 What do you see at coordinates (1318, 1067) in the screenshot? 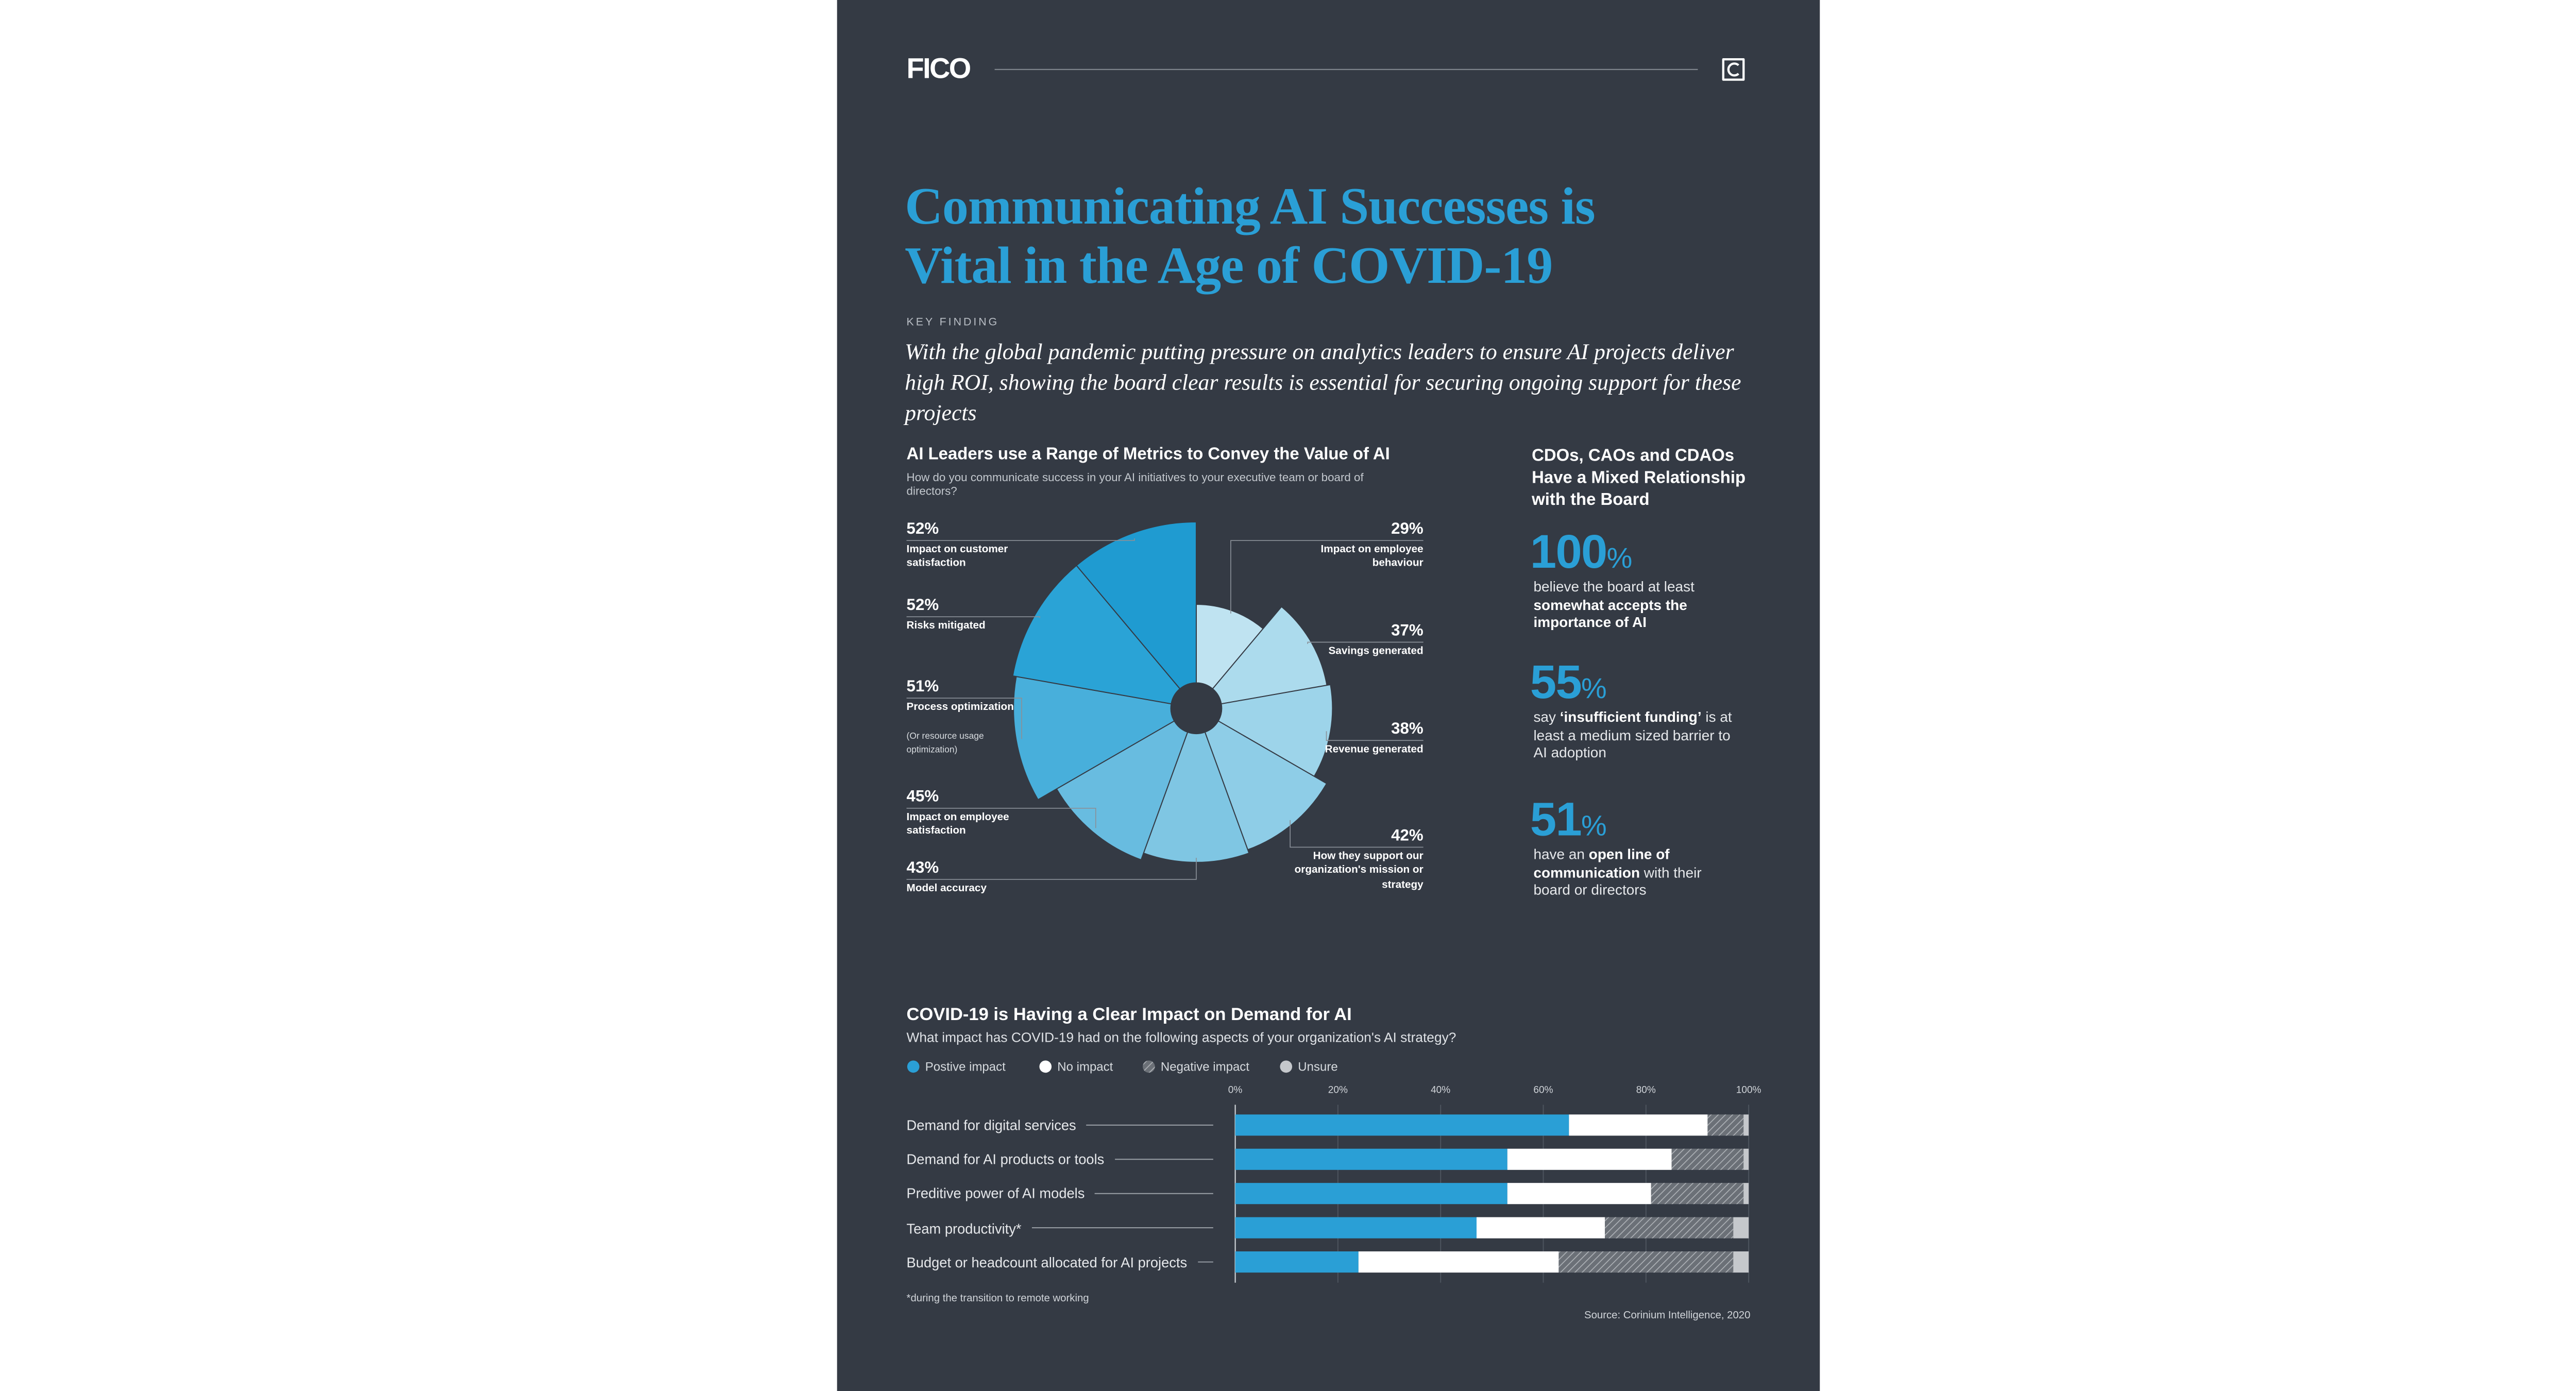
I see `legend-label: Unsure` at bounding box center [1318, 1067].